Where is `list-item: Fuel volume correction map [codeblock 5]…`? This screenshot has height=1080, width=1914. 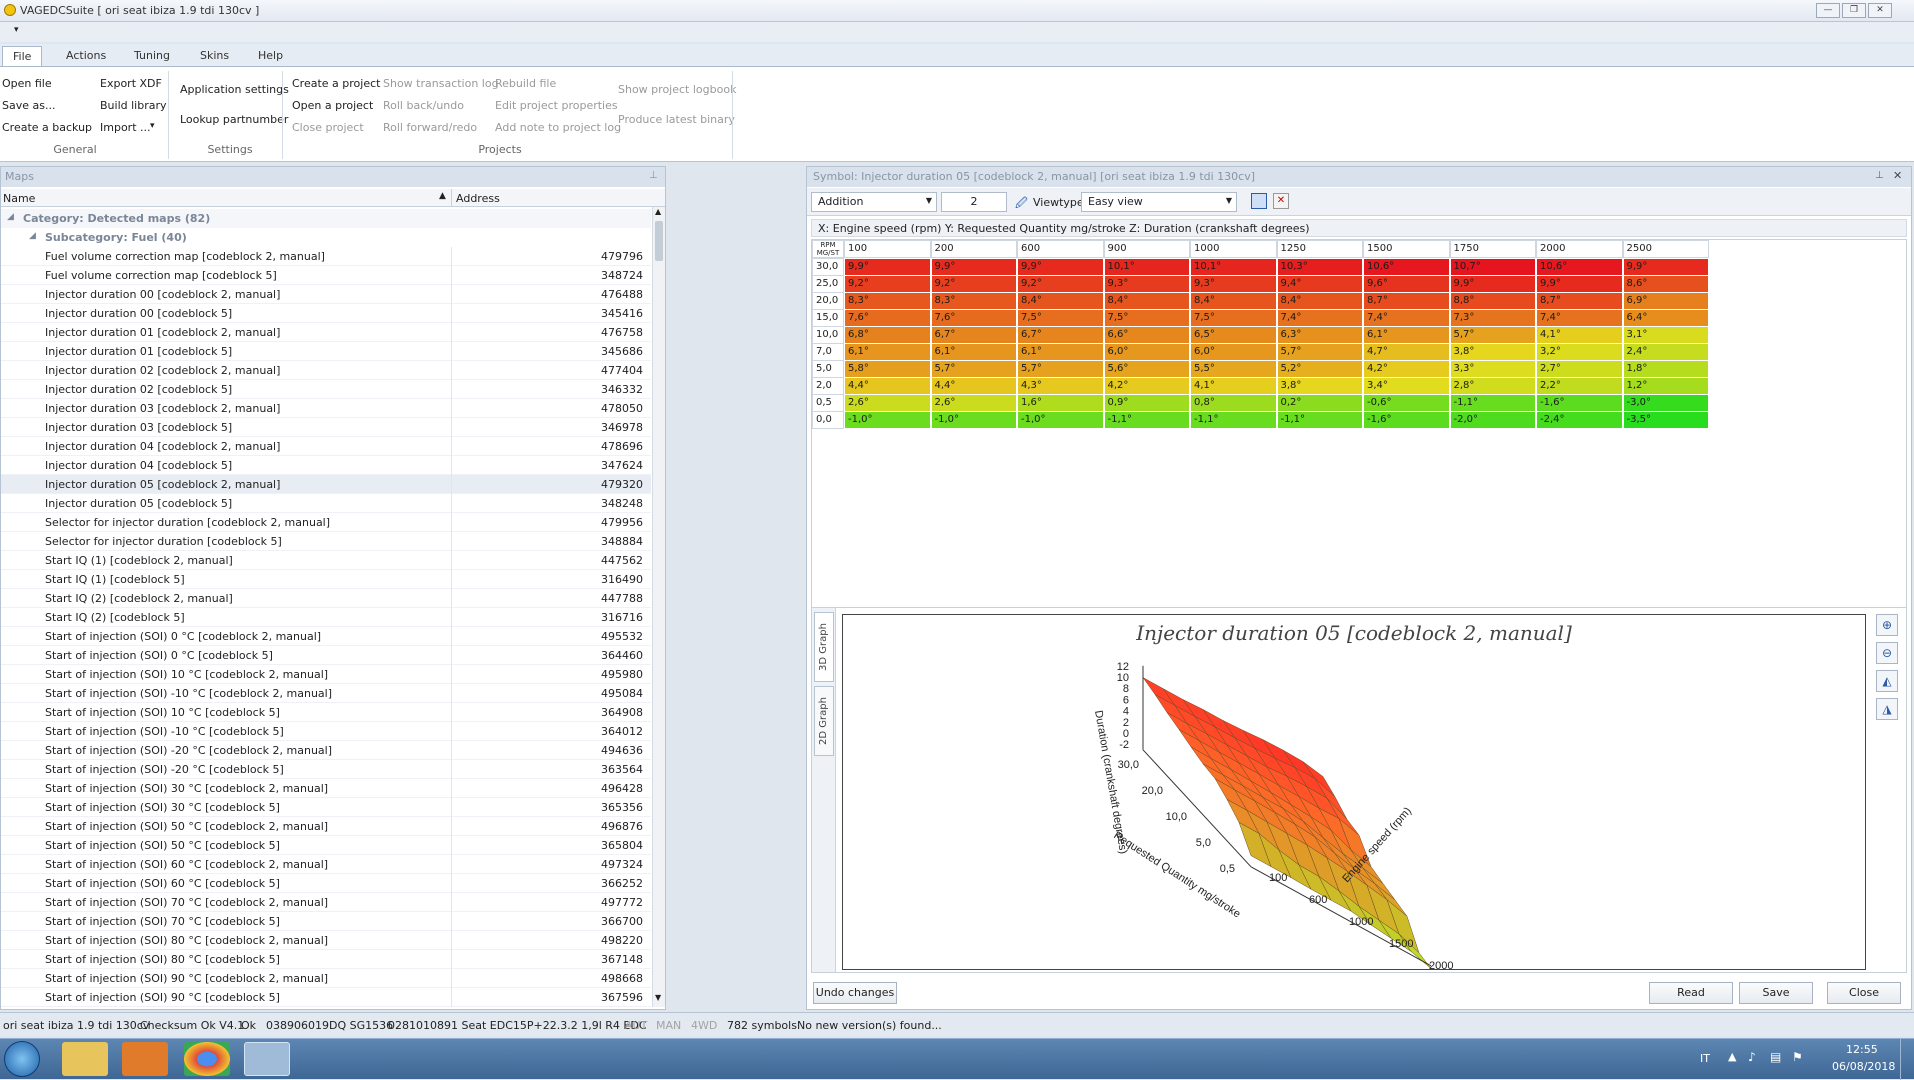 list-item: Fuel volume correction map [codeblock 5]… is located at coordinates (326, 275).